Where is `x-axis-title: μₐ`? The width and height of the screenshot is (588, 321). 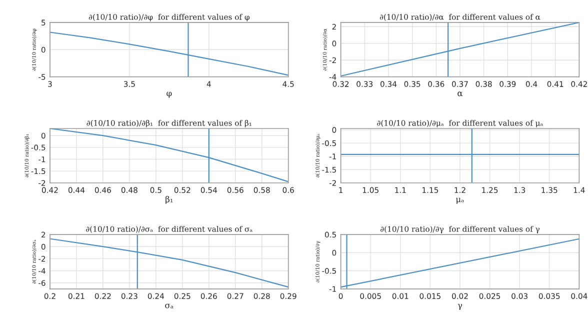 x-axis-title: μₐ is located at coordinates (460, 201).